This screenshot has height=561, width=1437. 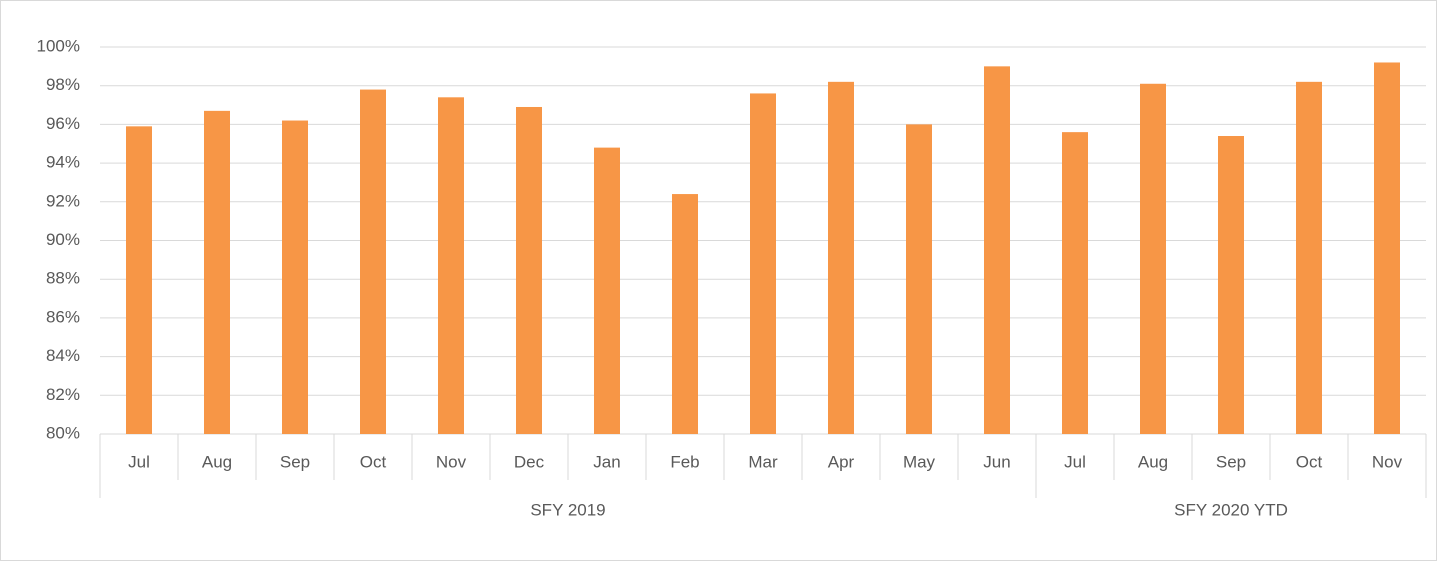 I want to click on y-tick-label: 80%, so click(x=63, y=432).